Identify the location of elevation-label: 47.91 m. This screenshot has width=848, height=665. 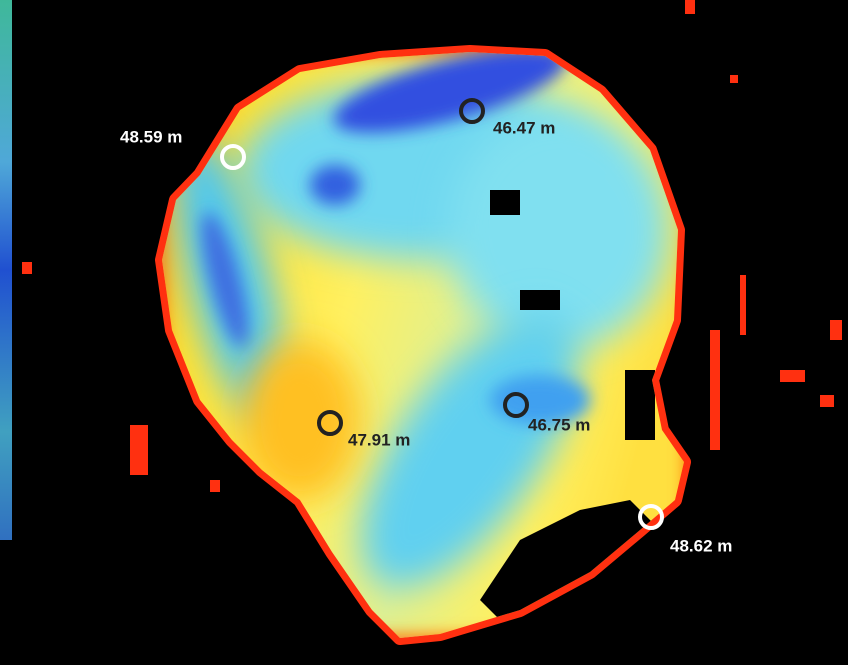
(379, 439).